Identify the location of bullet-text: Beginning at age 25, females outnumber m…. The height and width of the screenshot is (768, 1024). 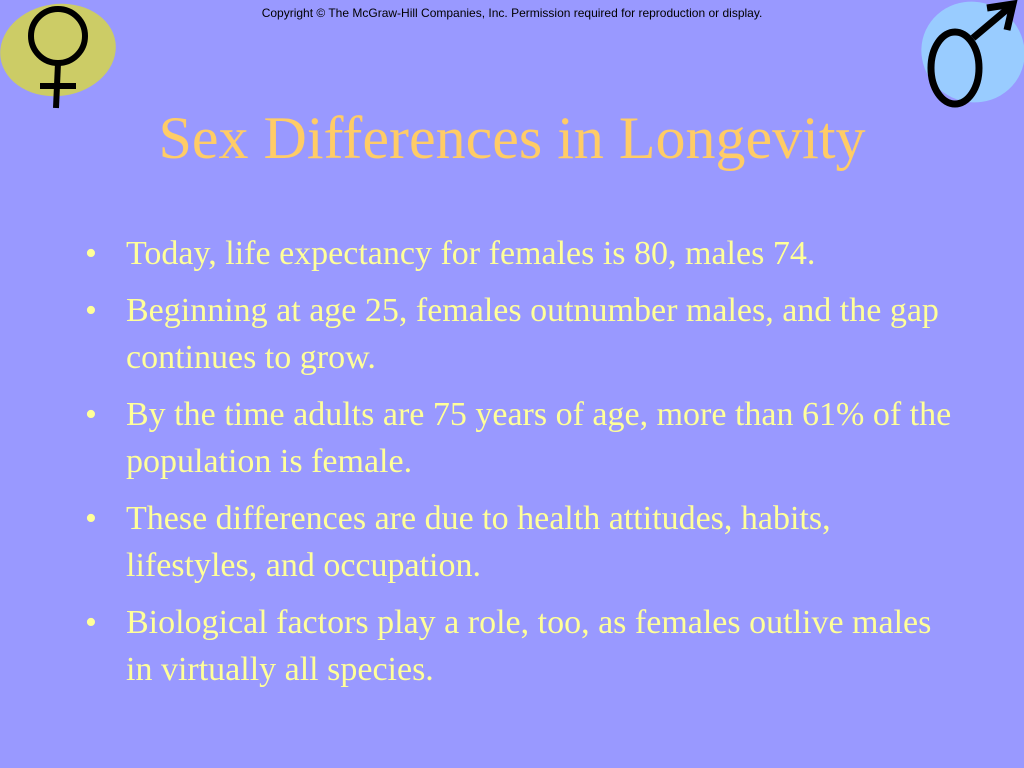
(532, 334).